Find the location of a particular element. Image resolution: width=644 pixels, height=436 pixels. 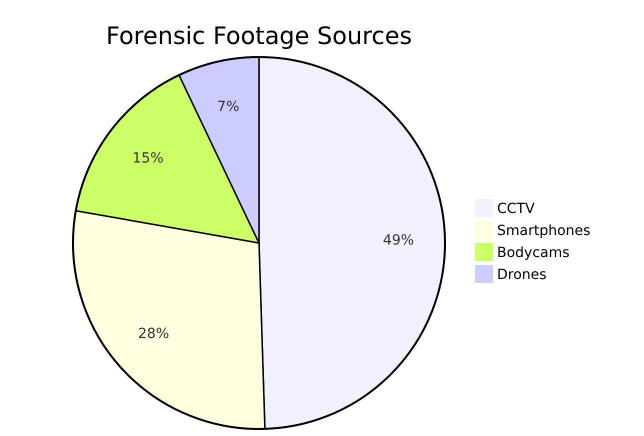

slice-label: CCTV is located at coordinates (516, 209).